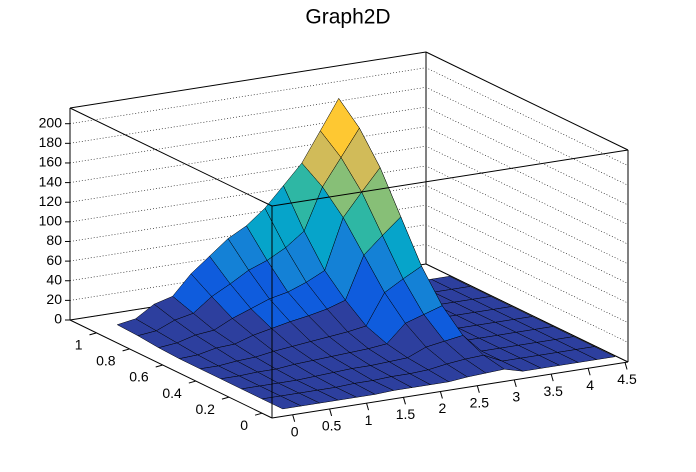 Image resolution: width=696 pixels, height=472 pixels. What do you see at coordinates (139, 377) in the screenshot?
I see `y-tick-label: 0.6` at bounding box center [139, 377].